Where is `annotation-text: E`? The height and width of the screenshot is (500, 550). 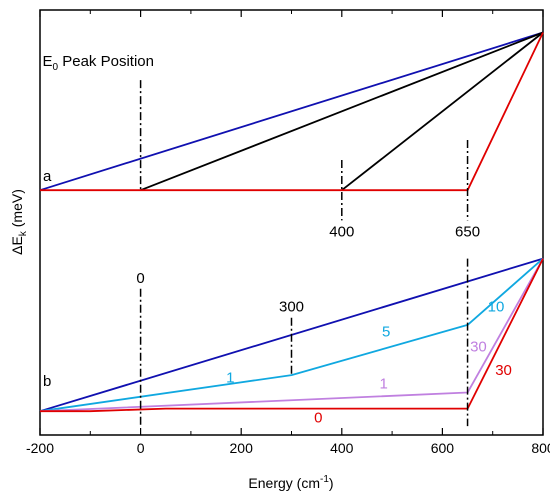 annotation-text: E is located at coordinates (48, 61).